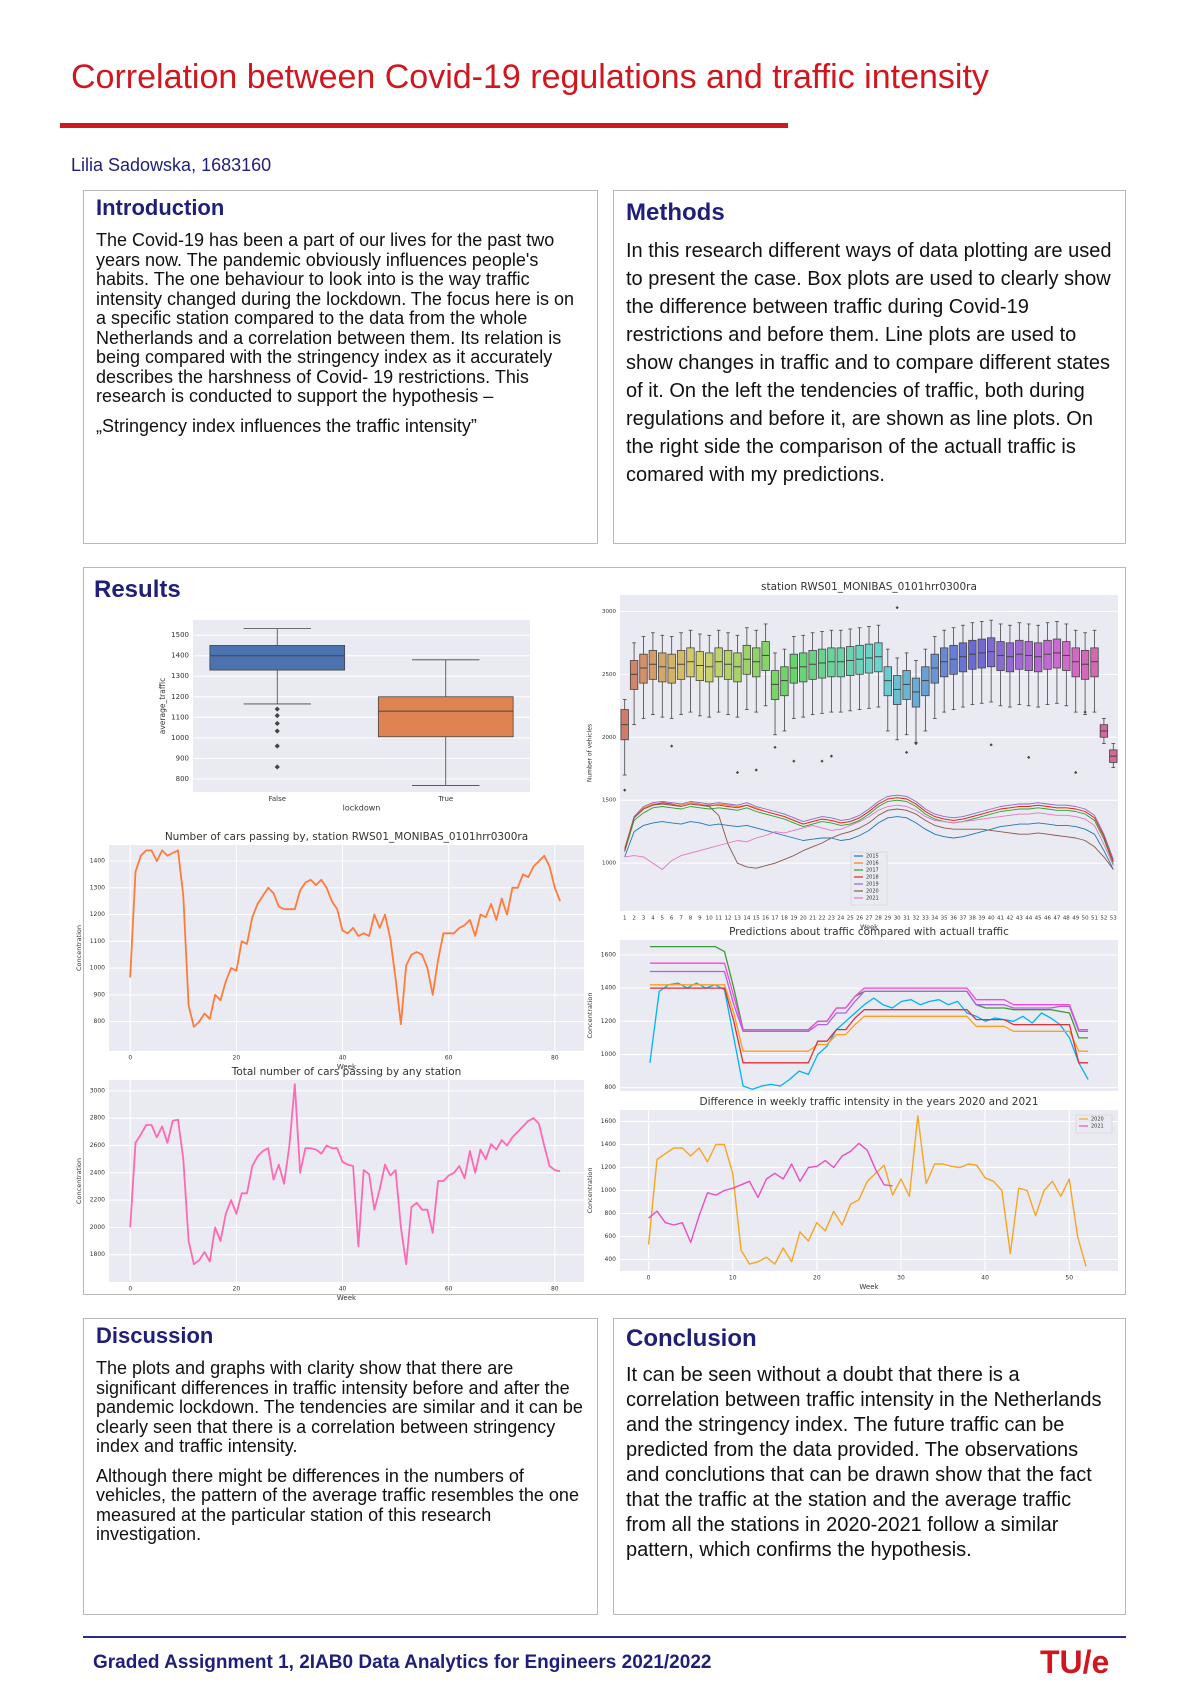 Image resolution: width=1200 pixels, height=1697 pixels. I want to click on x-tick-label: 60, so click(449, 1289).